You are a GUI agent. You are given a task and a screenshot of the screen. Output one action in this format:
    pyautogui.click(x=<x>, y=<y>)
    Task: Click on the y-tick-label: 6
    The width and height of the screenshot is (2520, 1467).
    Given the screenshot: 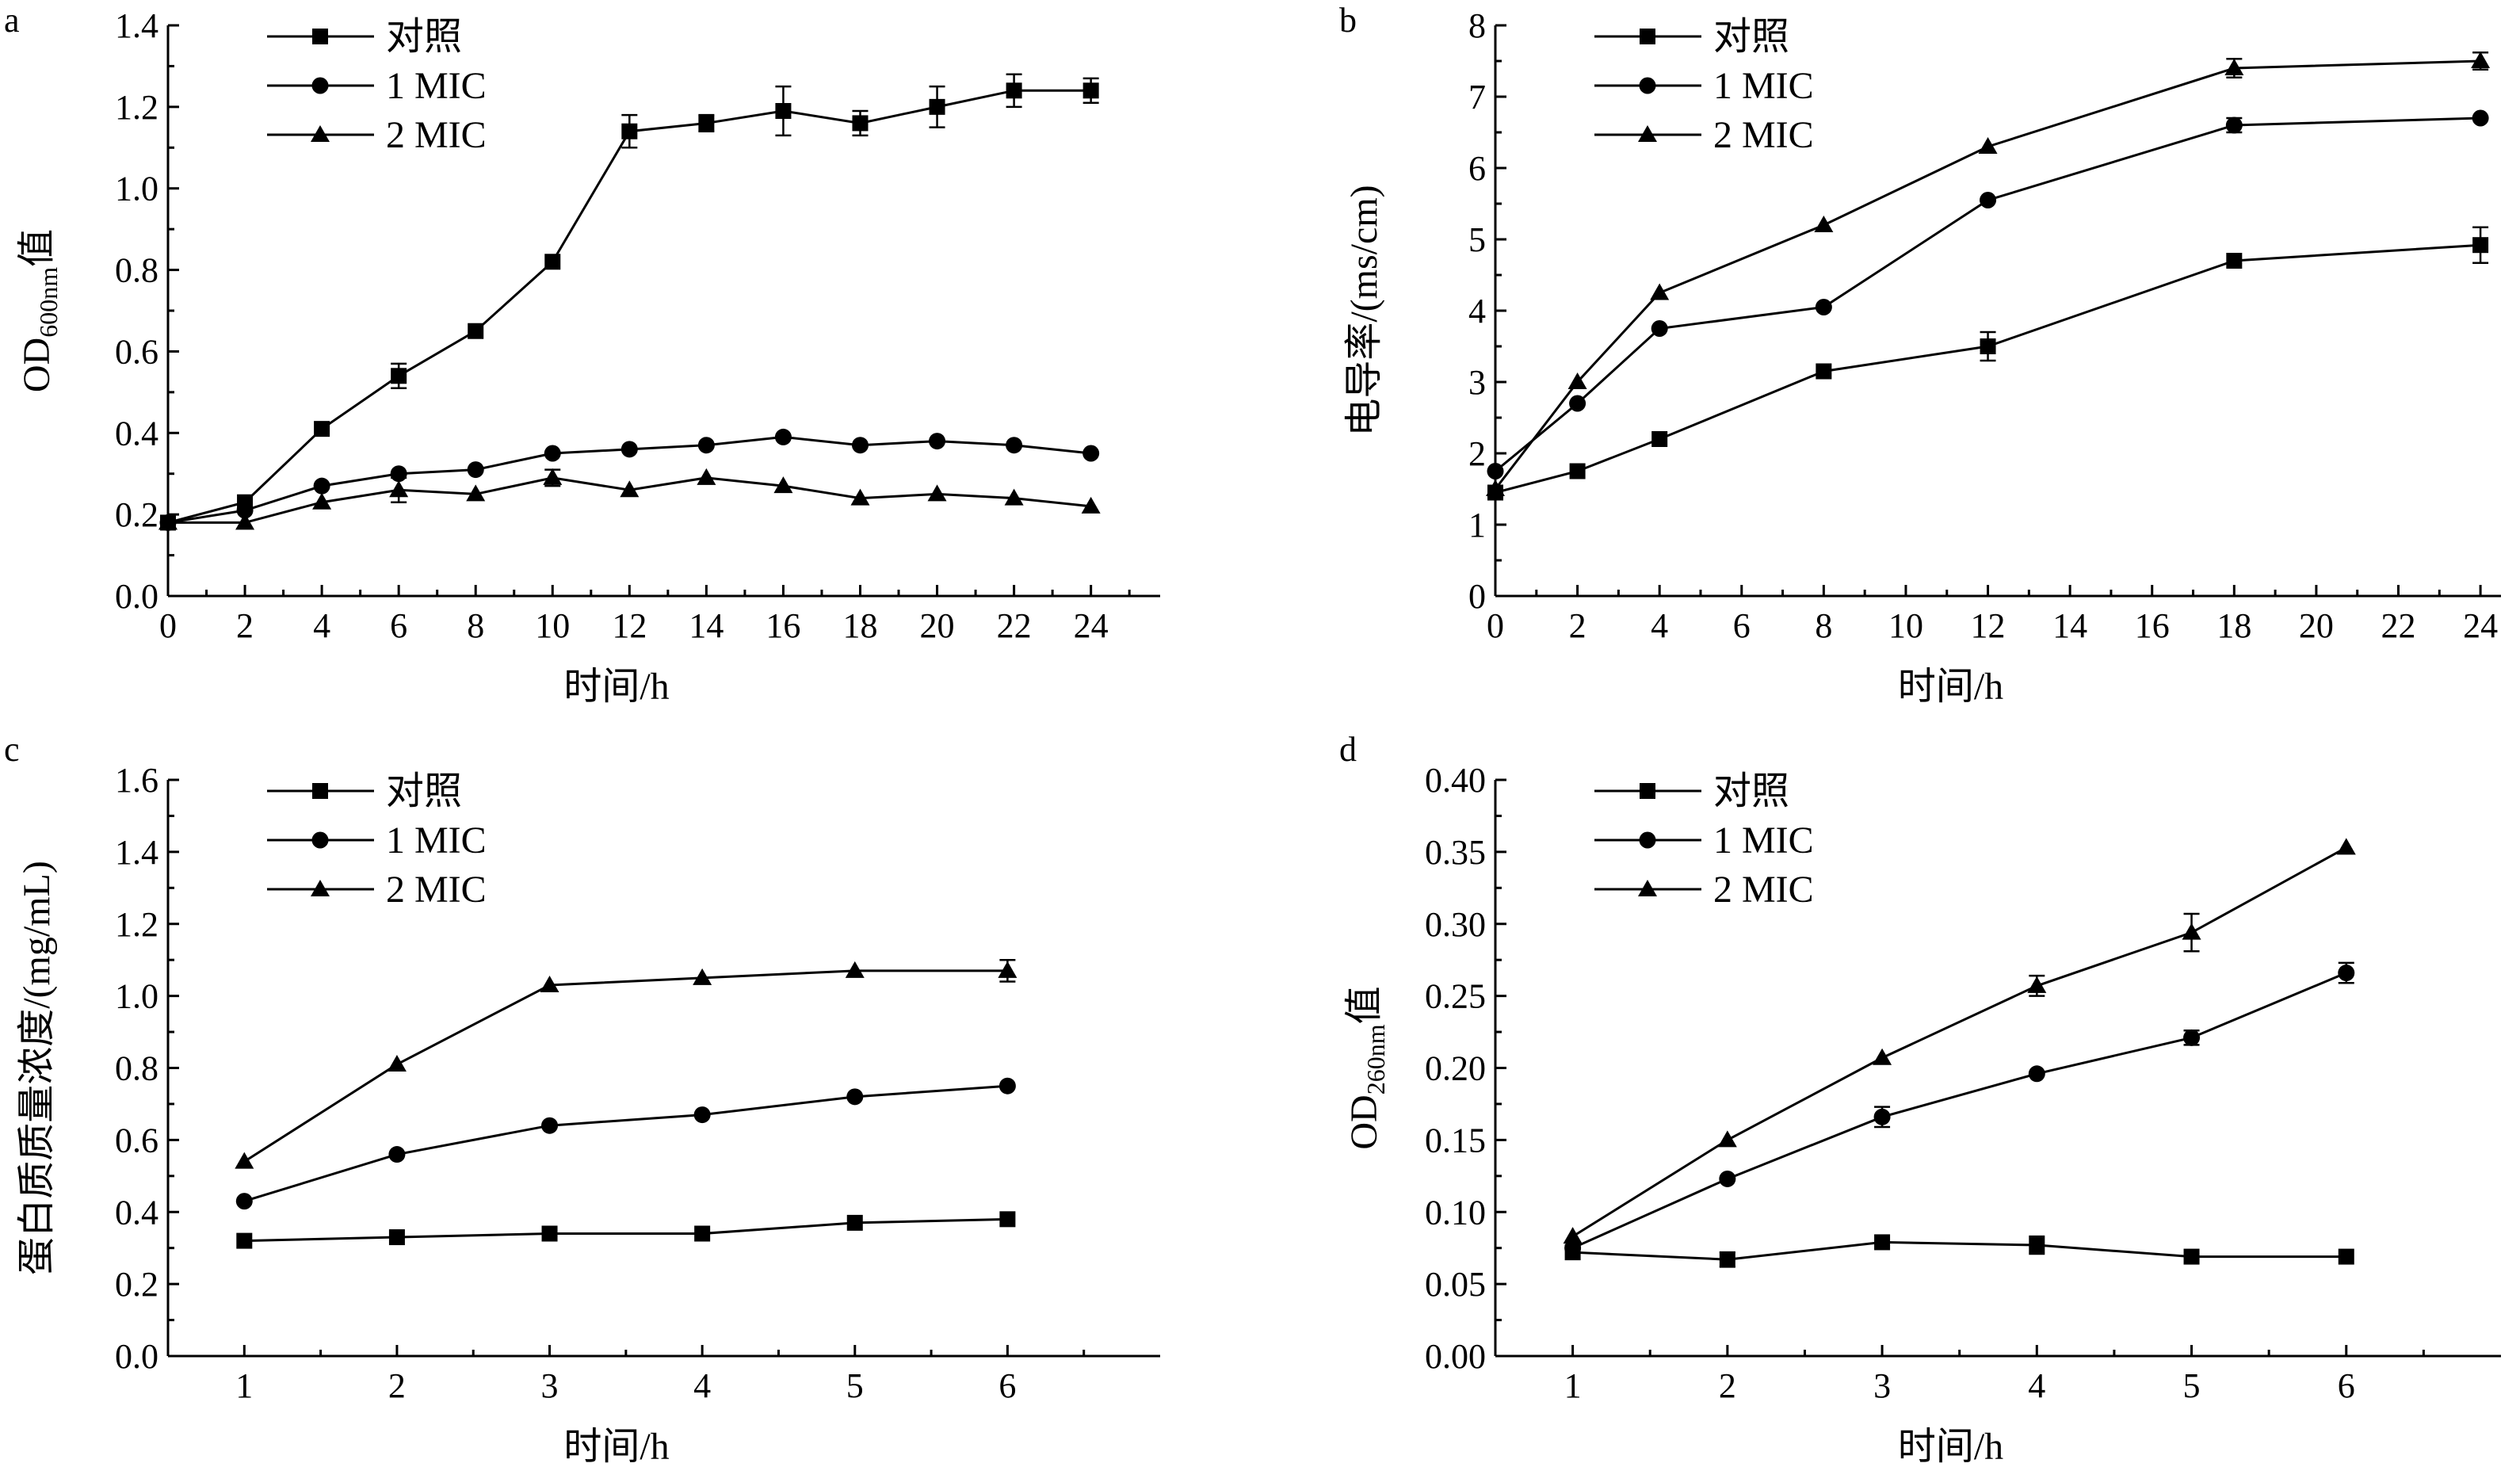 What is the action you would take?
    pyautogui.click(x=1477, y=168)
    